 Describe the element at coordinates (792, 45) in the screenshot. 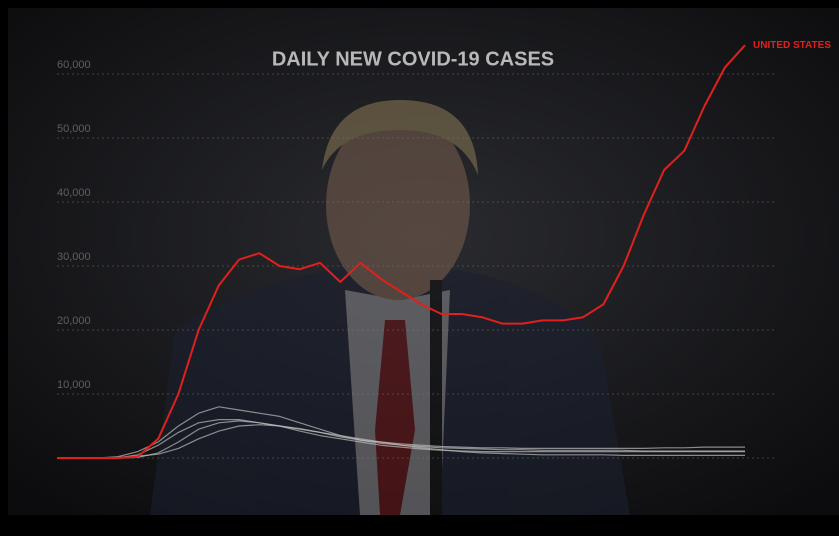

I see `series-label: UNITED STATES` at that location.